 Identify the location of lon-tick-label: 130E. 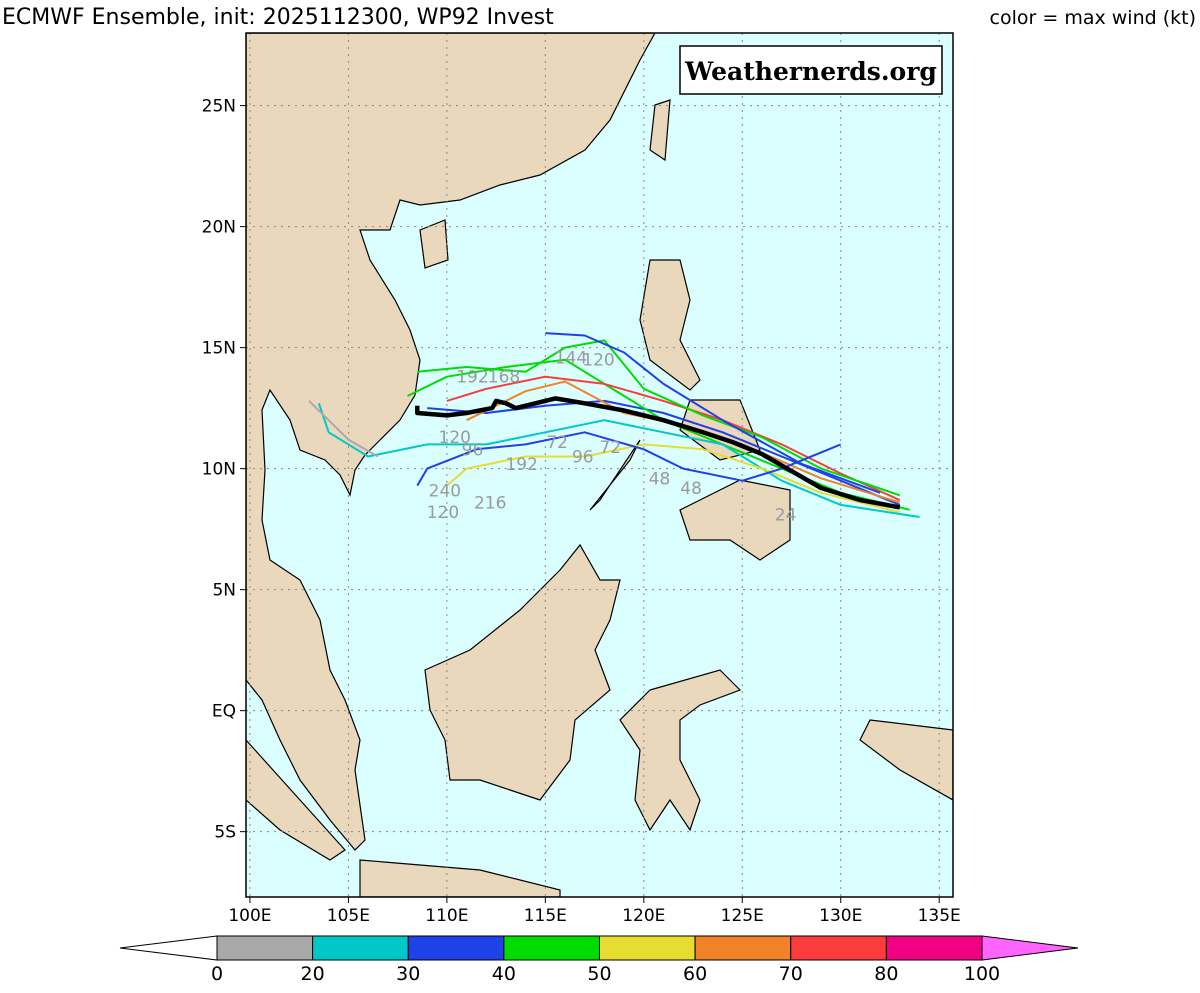
(840, 916).